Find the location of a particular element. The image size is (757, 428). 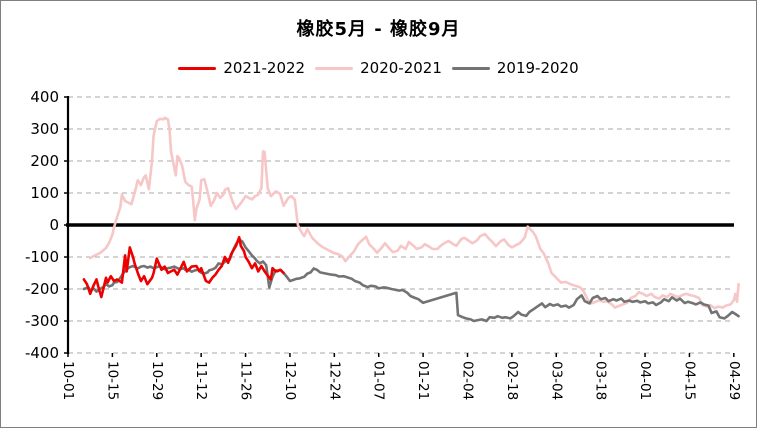

legend: 2021-2022 2020-2021 2019-2020 is located at coordinates (378, 68).